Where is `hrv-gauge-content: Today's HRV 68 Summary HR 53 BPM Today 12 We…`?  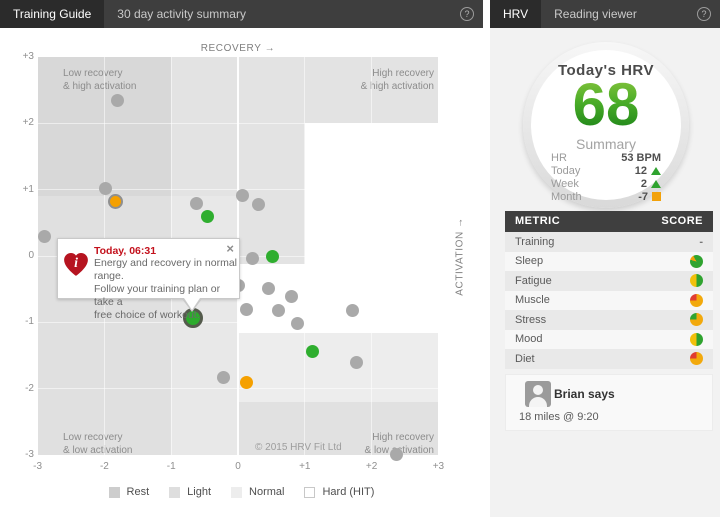 hrv-gauge-content: Today's HRV 68 Summary HR 53 BPM Today 12 We… is located at coordinates (606, 125).